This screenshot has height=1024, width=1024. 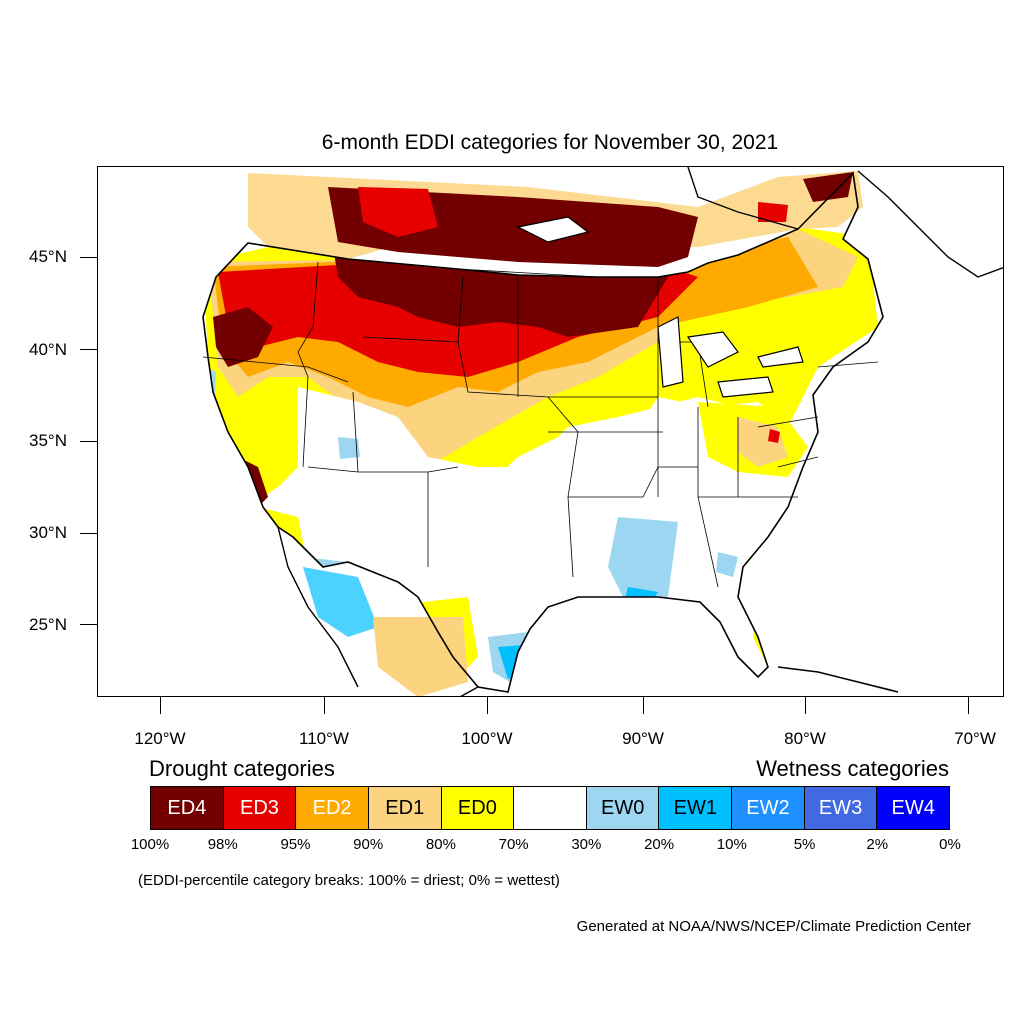 I want to click on region-ed4-west, so click(x=243, y=337).